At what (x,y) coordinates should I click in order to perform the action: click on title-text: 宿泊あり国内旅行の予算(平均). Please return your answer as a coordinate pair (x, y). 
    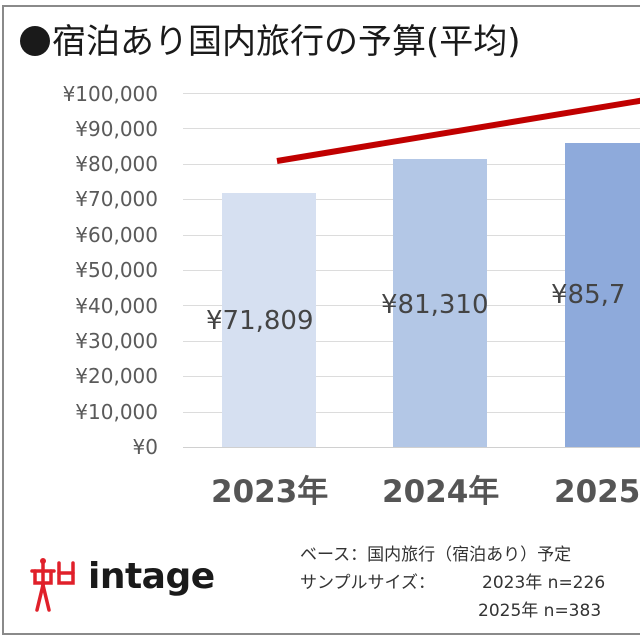
    Looking at the image, I should click on (286, 42).